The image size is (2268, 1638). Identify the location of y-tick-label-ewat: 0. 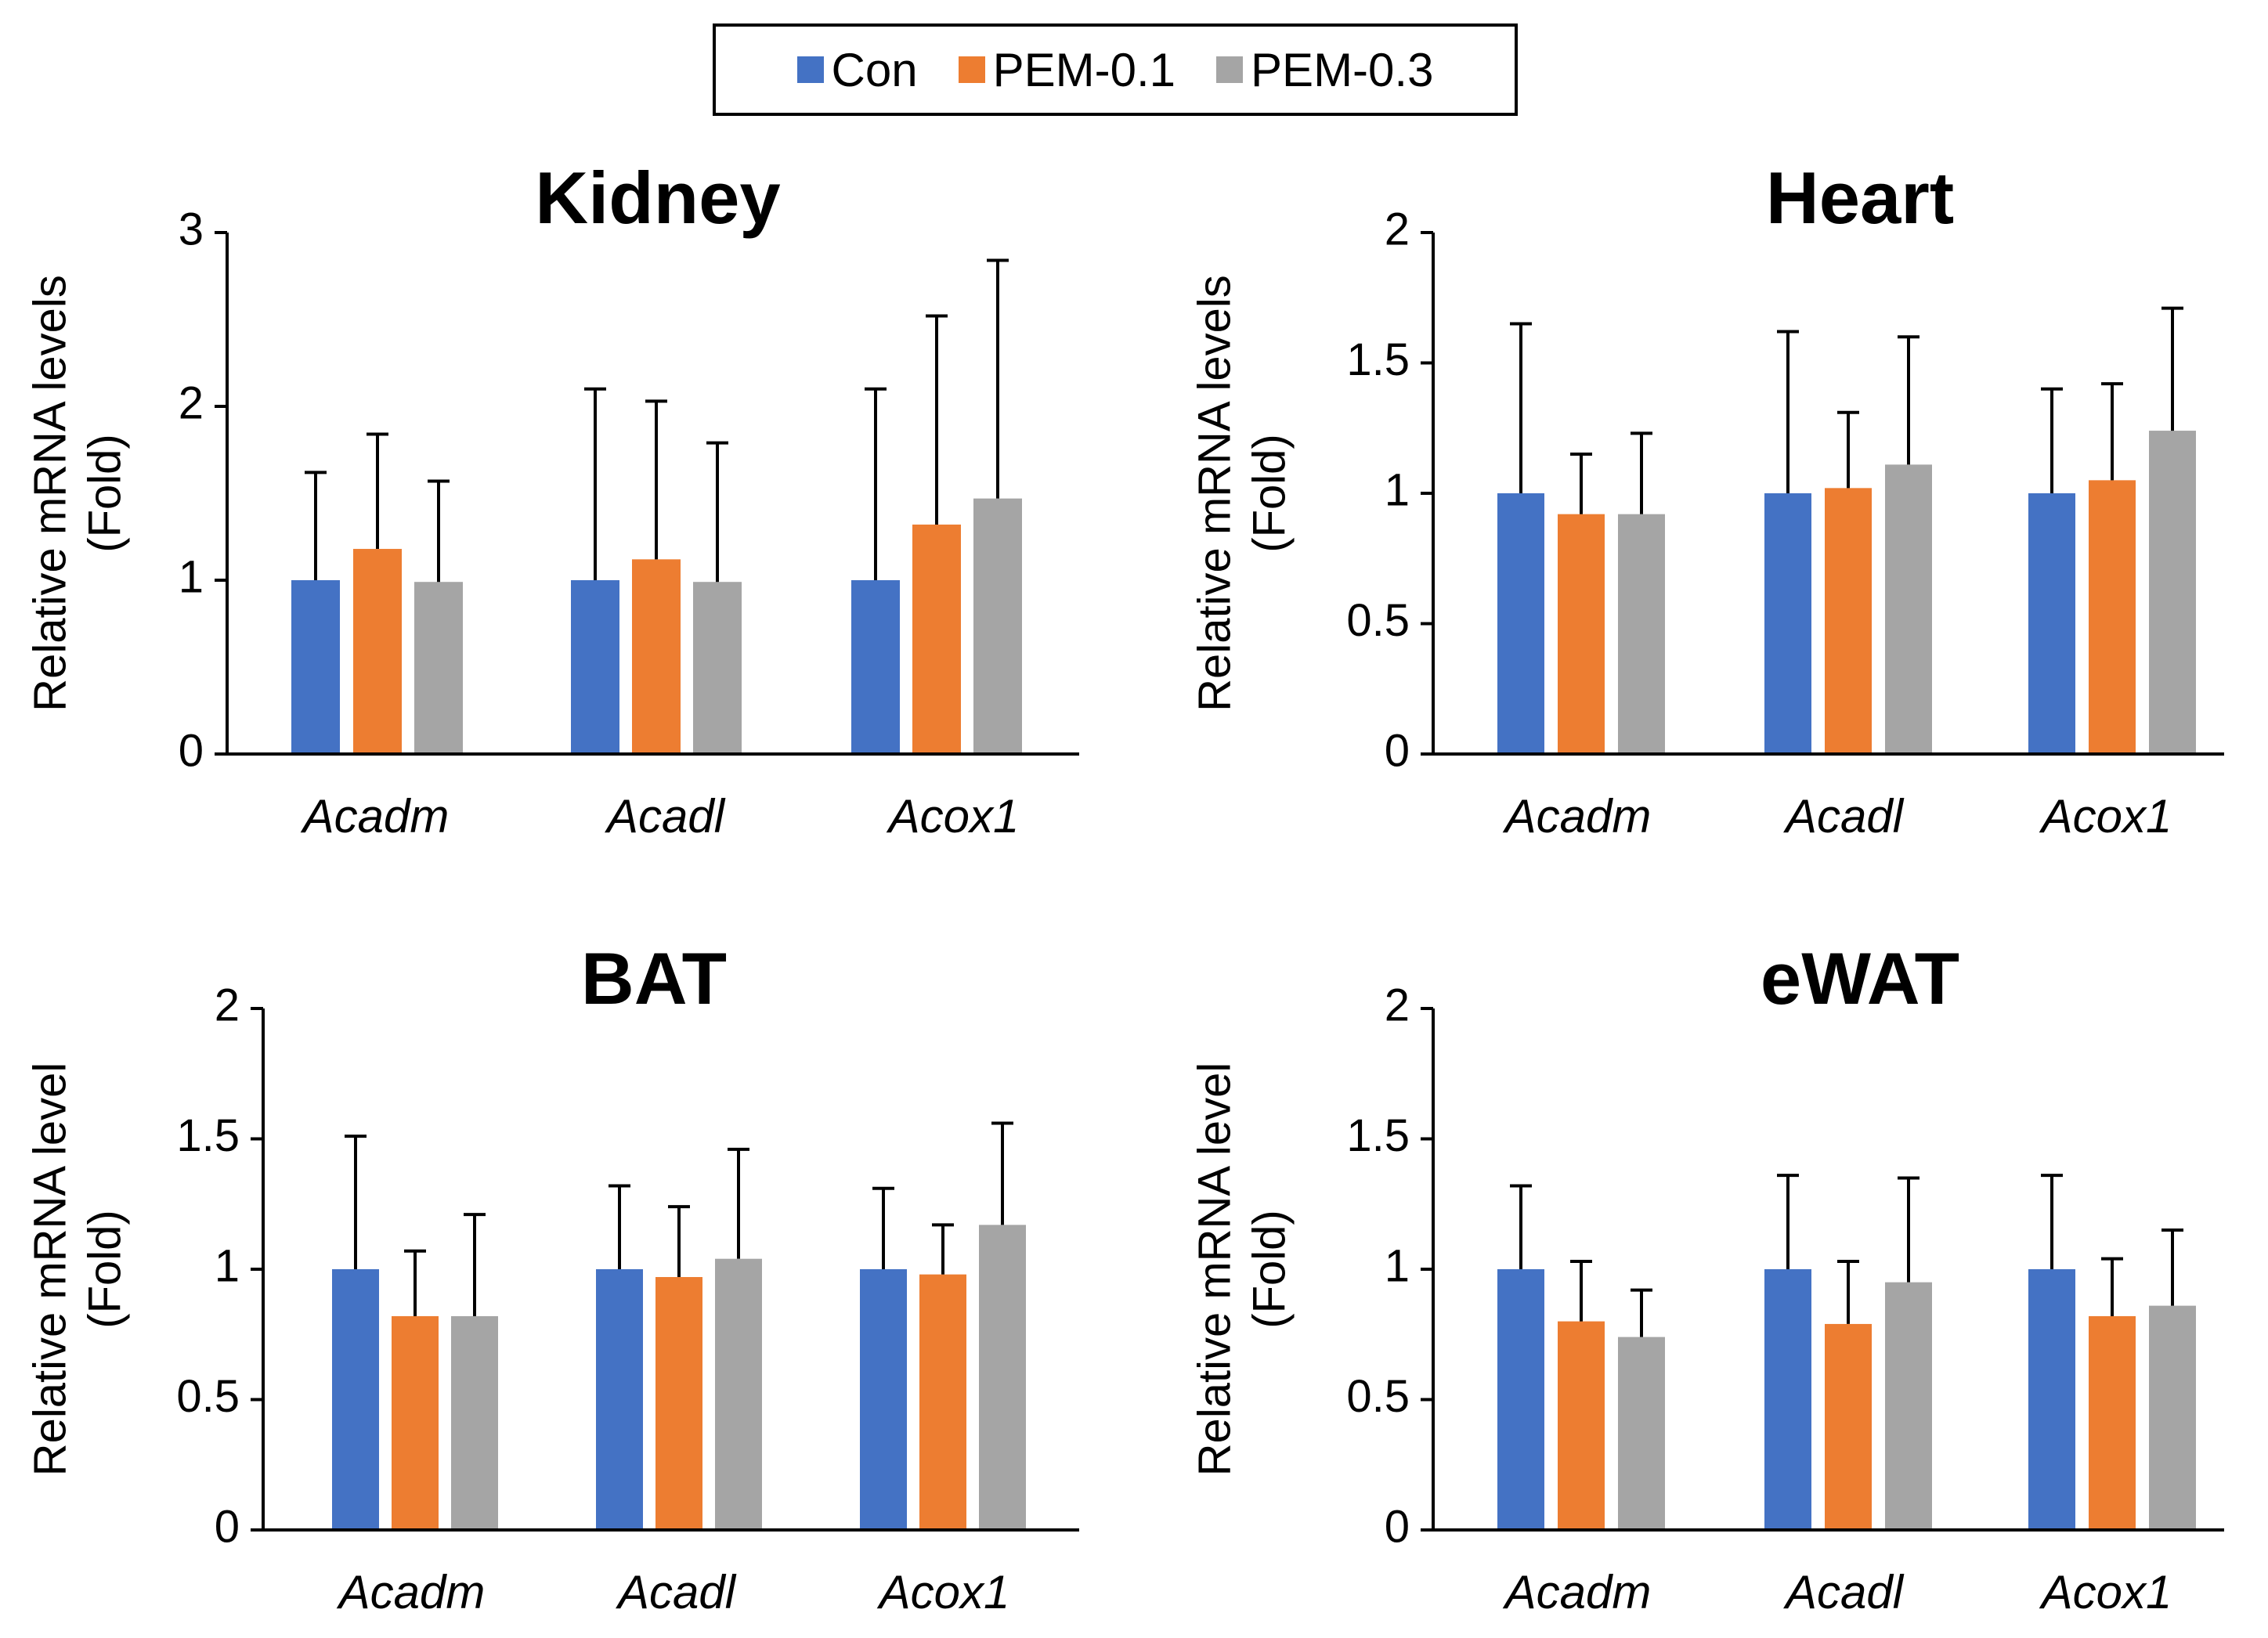
(1397, 1526).